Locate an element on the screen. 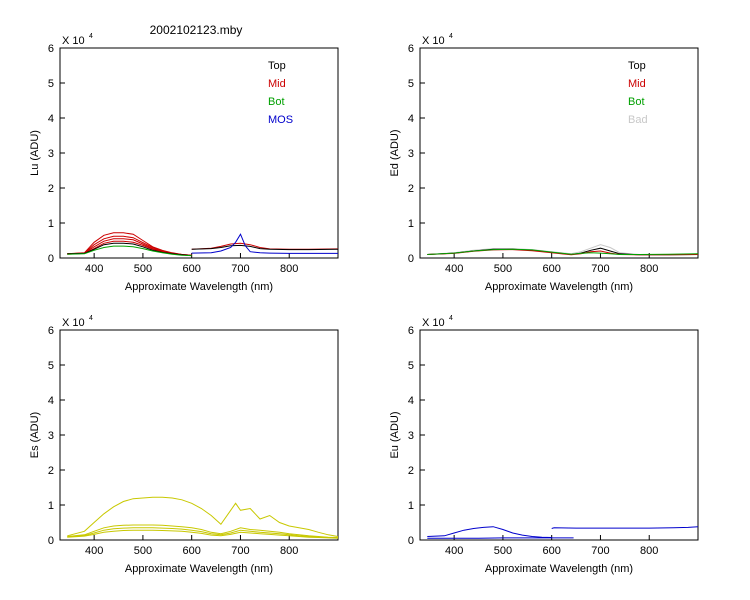 This screenshot has width=750, height=600. y-axis-label: Es (ADU) is located at coordinates (35, 435).